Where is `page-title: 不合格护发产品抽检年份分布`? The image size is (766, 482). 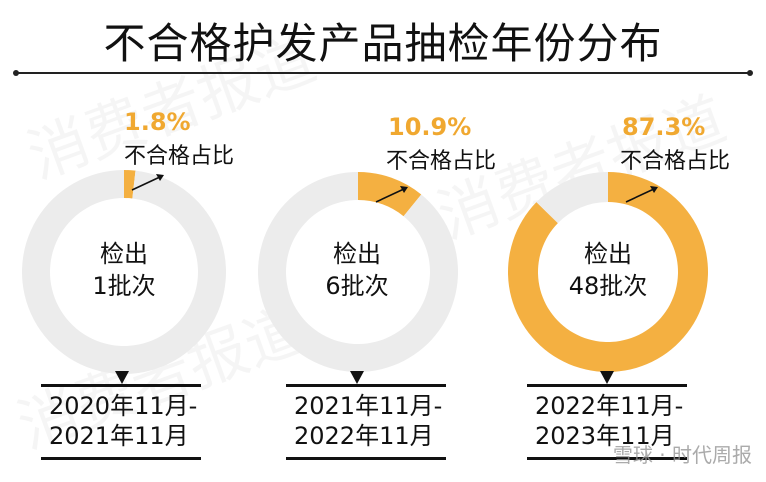 page-title: 不合格护发产品抽检年份分布 is located at coordinates (383, 43).